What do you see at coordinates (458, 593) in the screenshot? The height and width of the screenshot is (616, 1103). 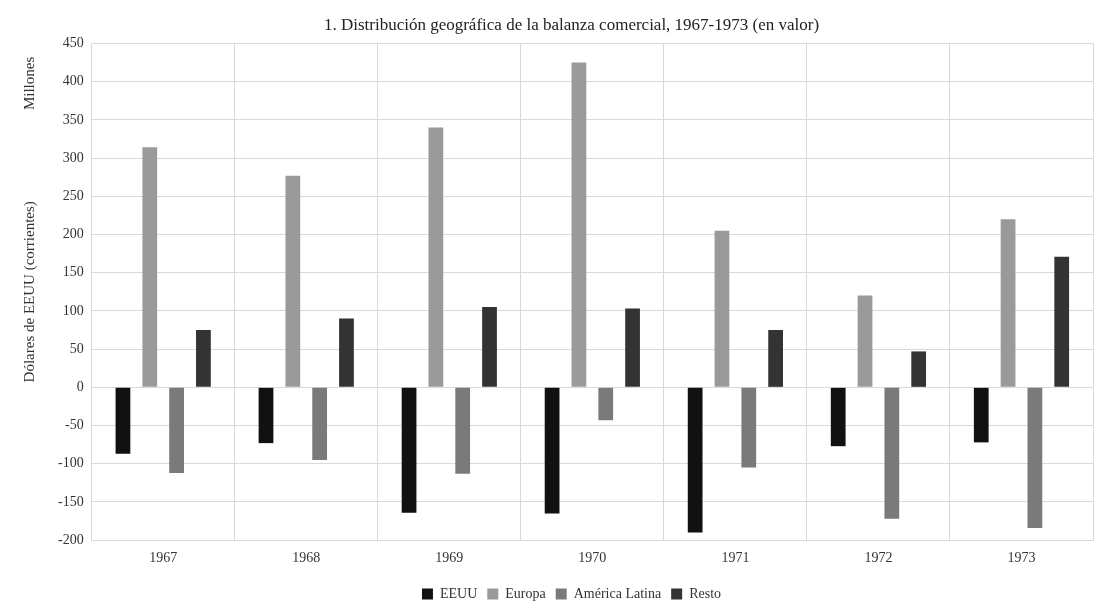 I see `legend-label: EEUU` at bounding box center [458, 593].